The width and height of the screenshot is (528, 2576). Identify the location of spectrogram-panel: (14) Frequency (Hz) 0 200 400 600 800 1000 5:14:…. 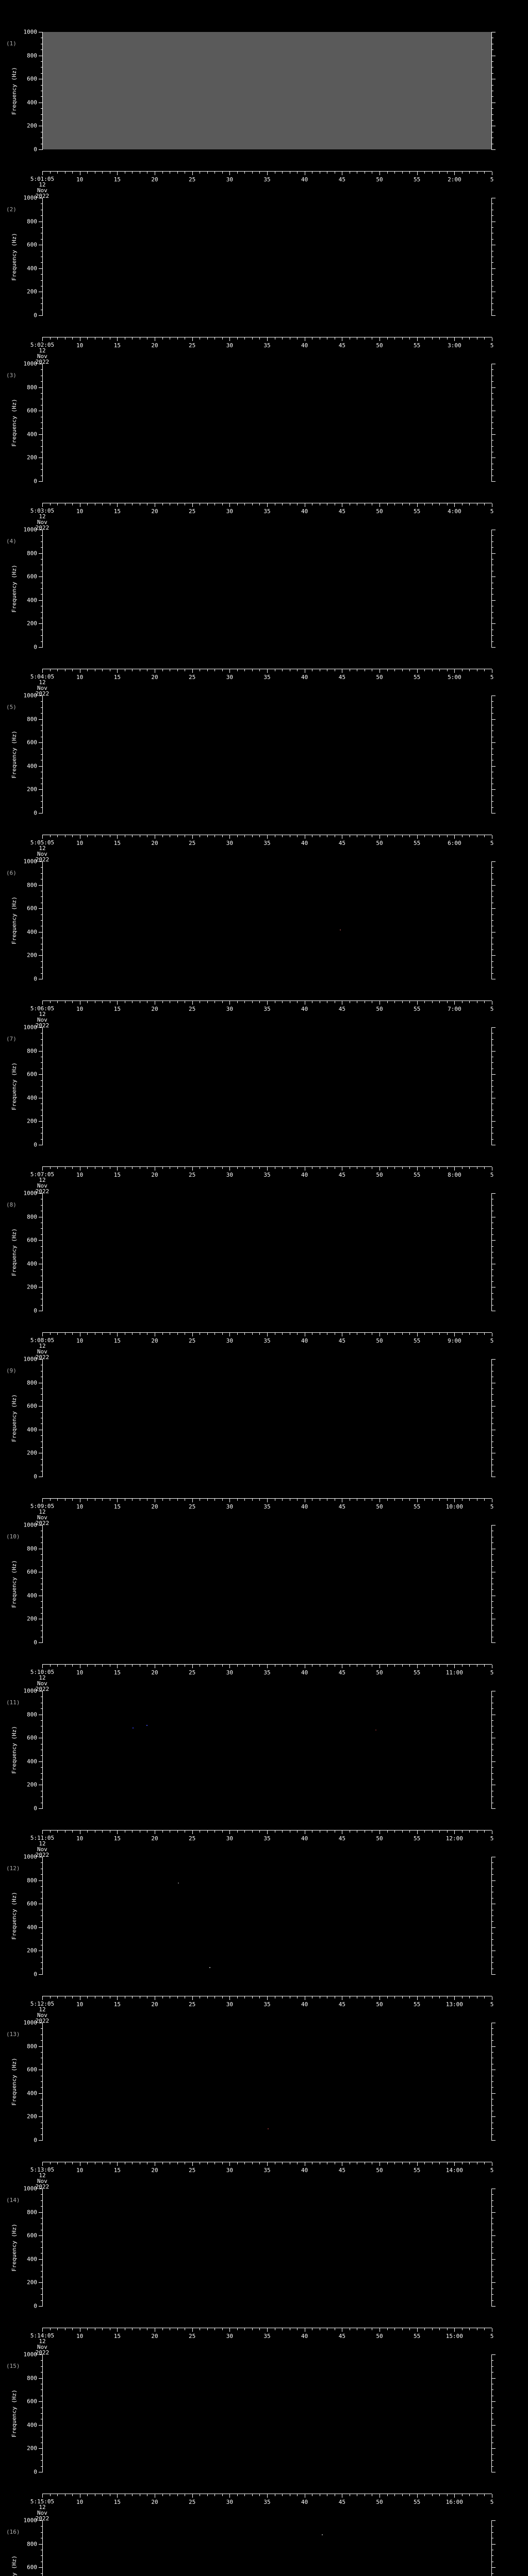
(264, 2269).